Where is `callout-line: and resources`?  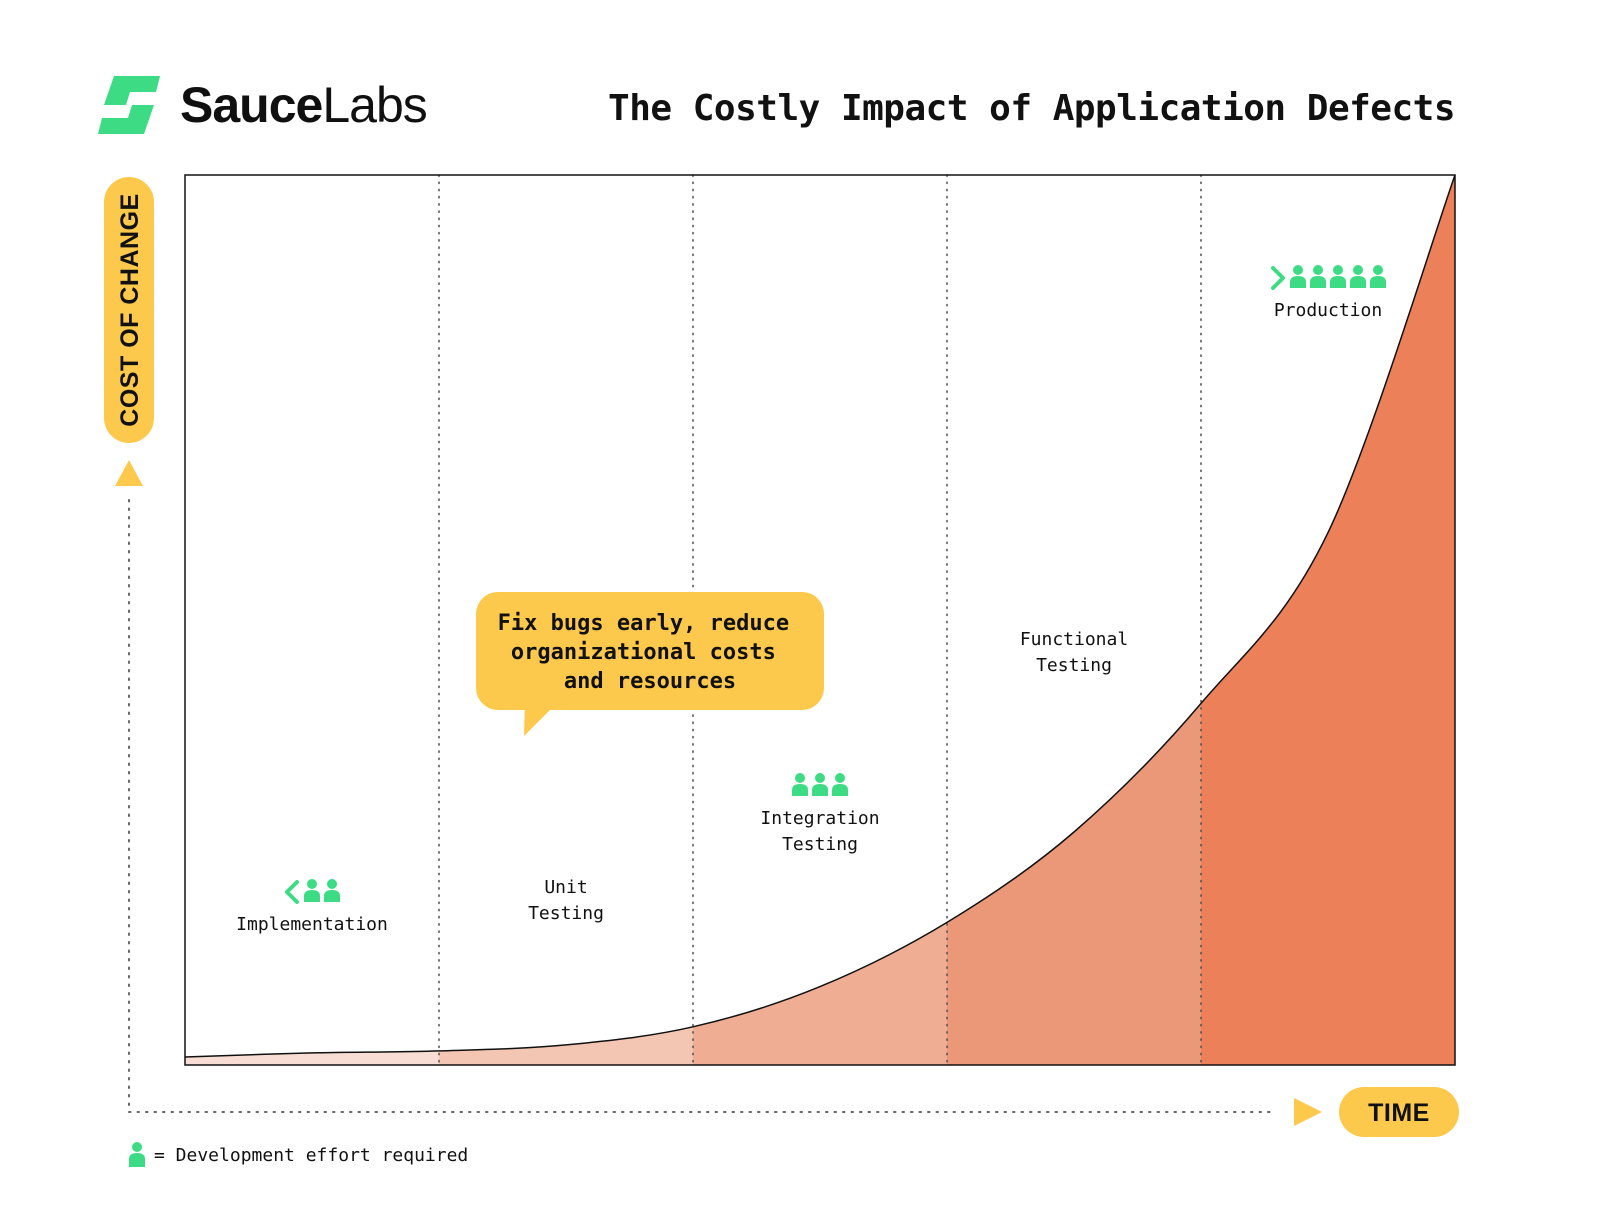 callout-line: and resources is located at coordinates (650, 681).